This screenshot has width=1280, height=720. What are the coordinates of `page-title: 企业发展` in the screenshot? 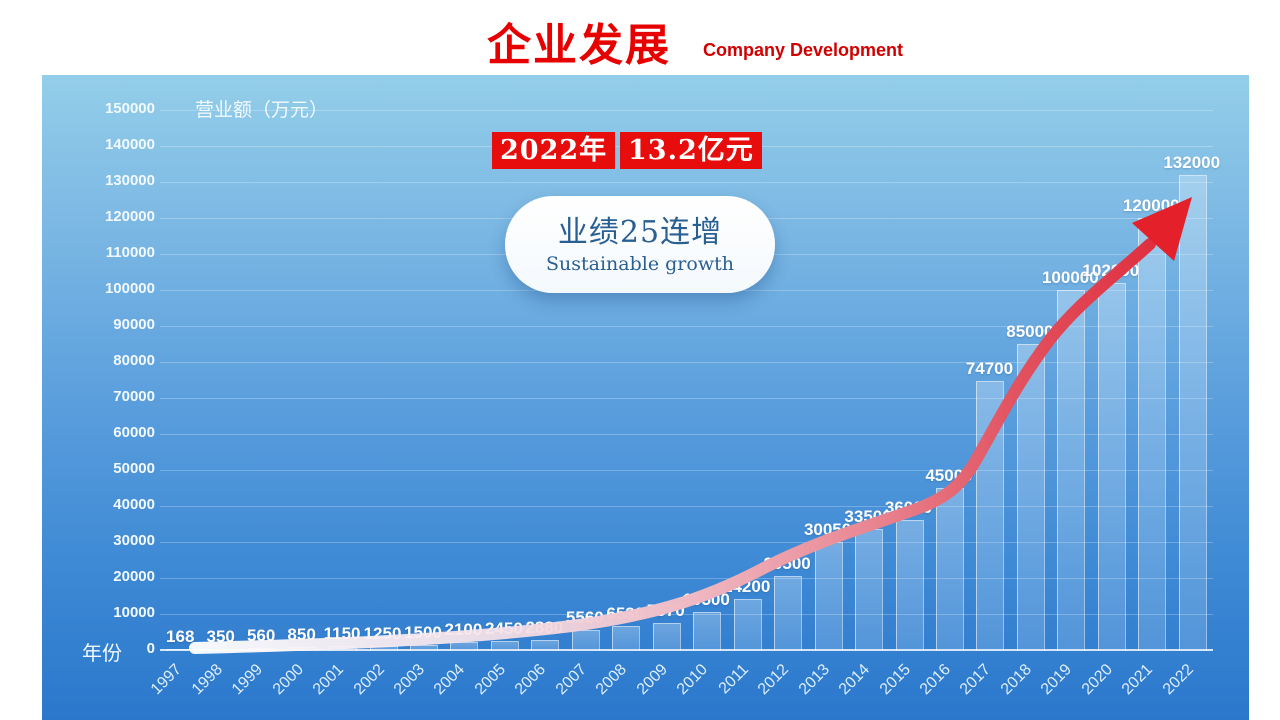 It's located at (578, 45).